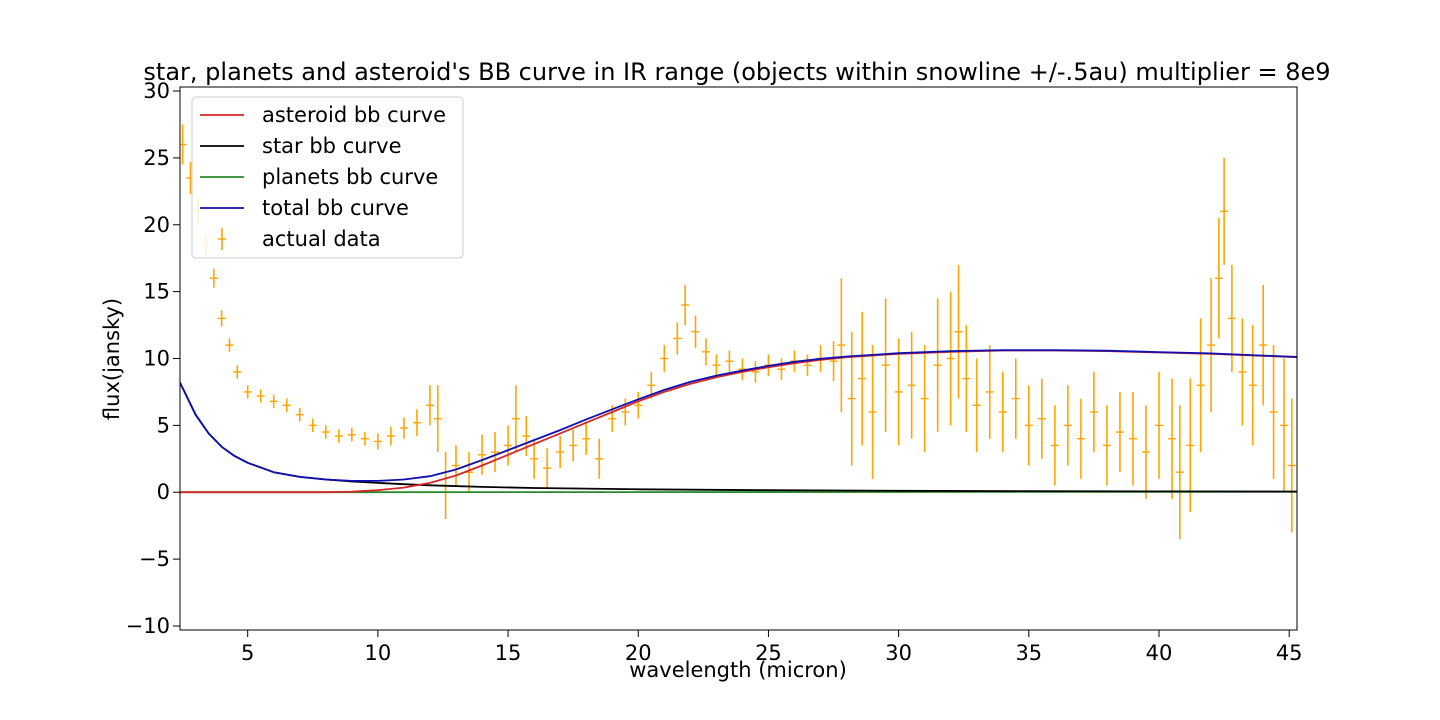 The width and height of the screenshot is (1440, 720). I want to click on legend-item: total bb curve, so click(304, 208).